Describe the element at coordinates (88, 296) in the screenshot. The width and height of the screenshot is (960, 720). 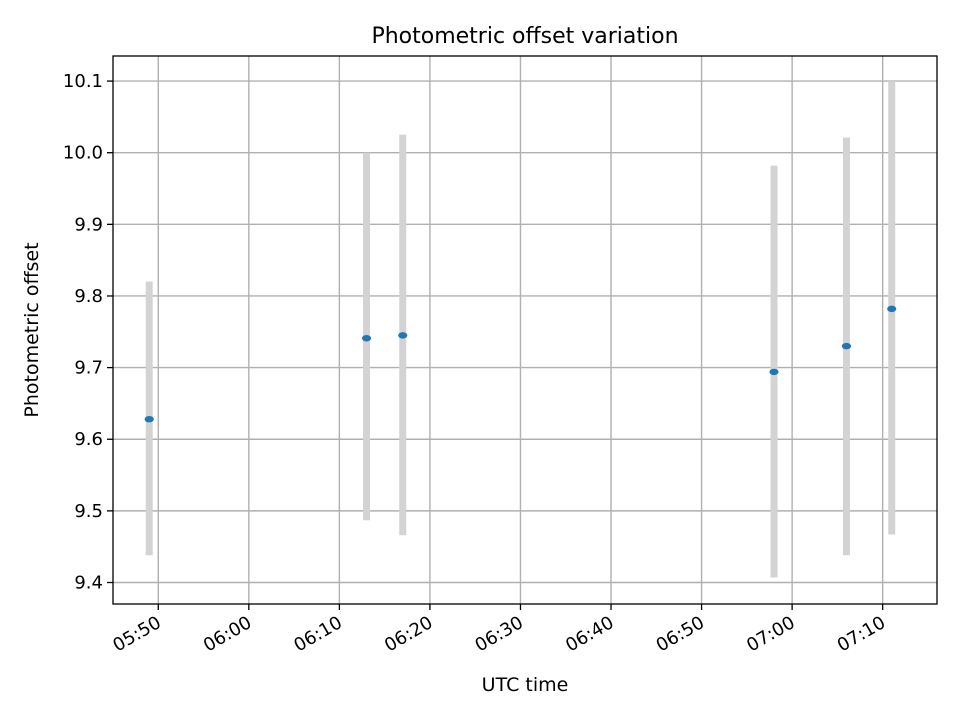
I see `y-tick-label-4: 9.8` at that location.